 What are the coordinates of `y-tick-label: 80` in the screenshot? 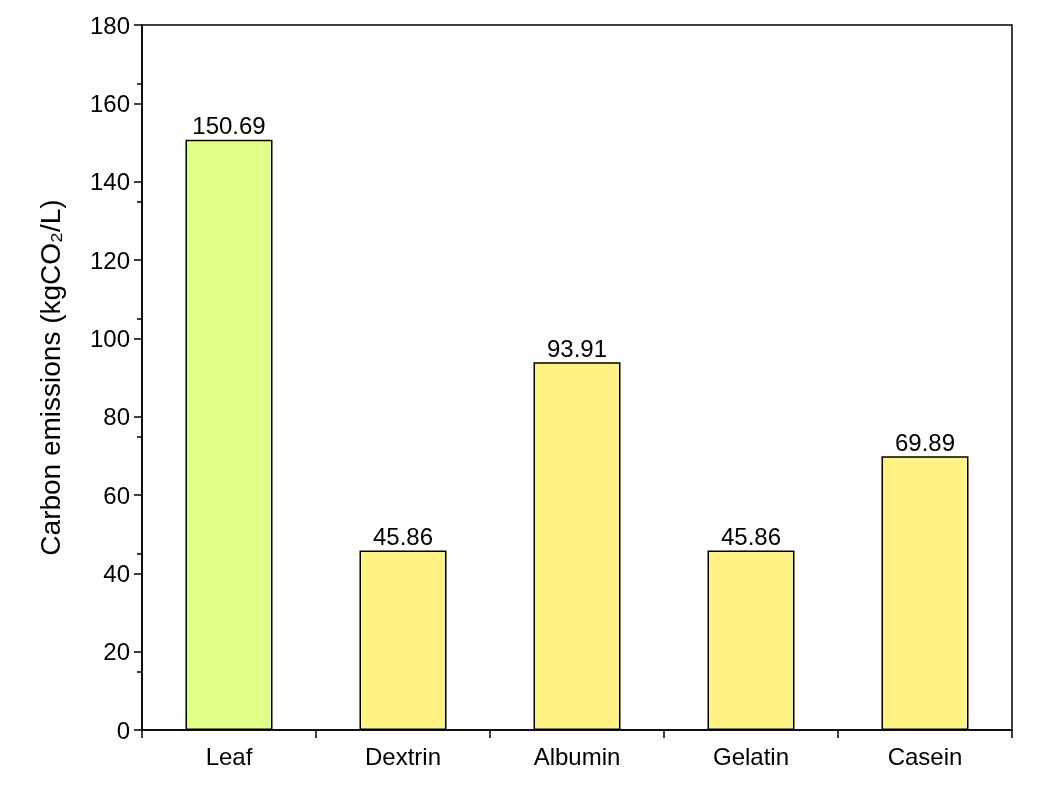 It's located at (116, 417).